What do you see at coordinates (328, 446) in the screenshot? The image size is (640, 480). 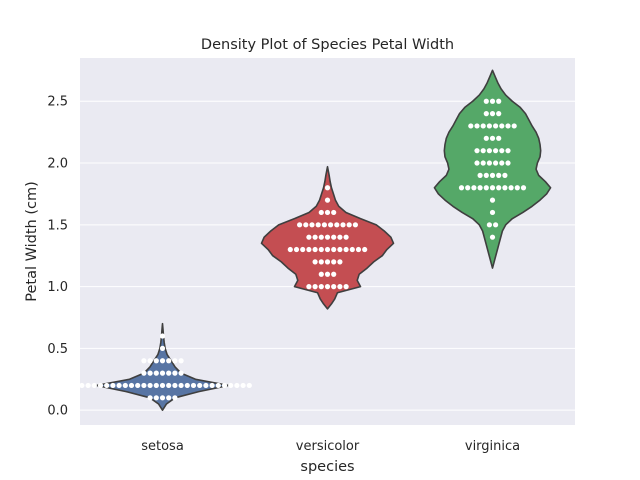 I see `x-tick-label: versicolor` at bounding box center [328, 446].